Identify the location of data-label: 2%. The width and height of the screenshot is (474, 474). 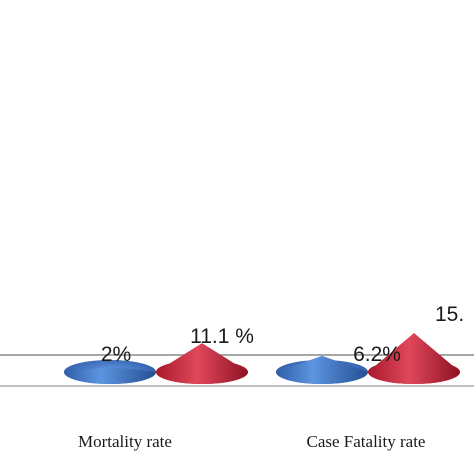
(116, 354).